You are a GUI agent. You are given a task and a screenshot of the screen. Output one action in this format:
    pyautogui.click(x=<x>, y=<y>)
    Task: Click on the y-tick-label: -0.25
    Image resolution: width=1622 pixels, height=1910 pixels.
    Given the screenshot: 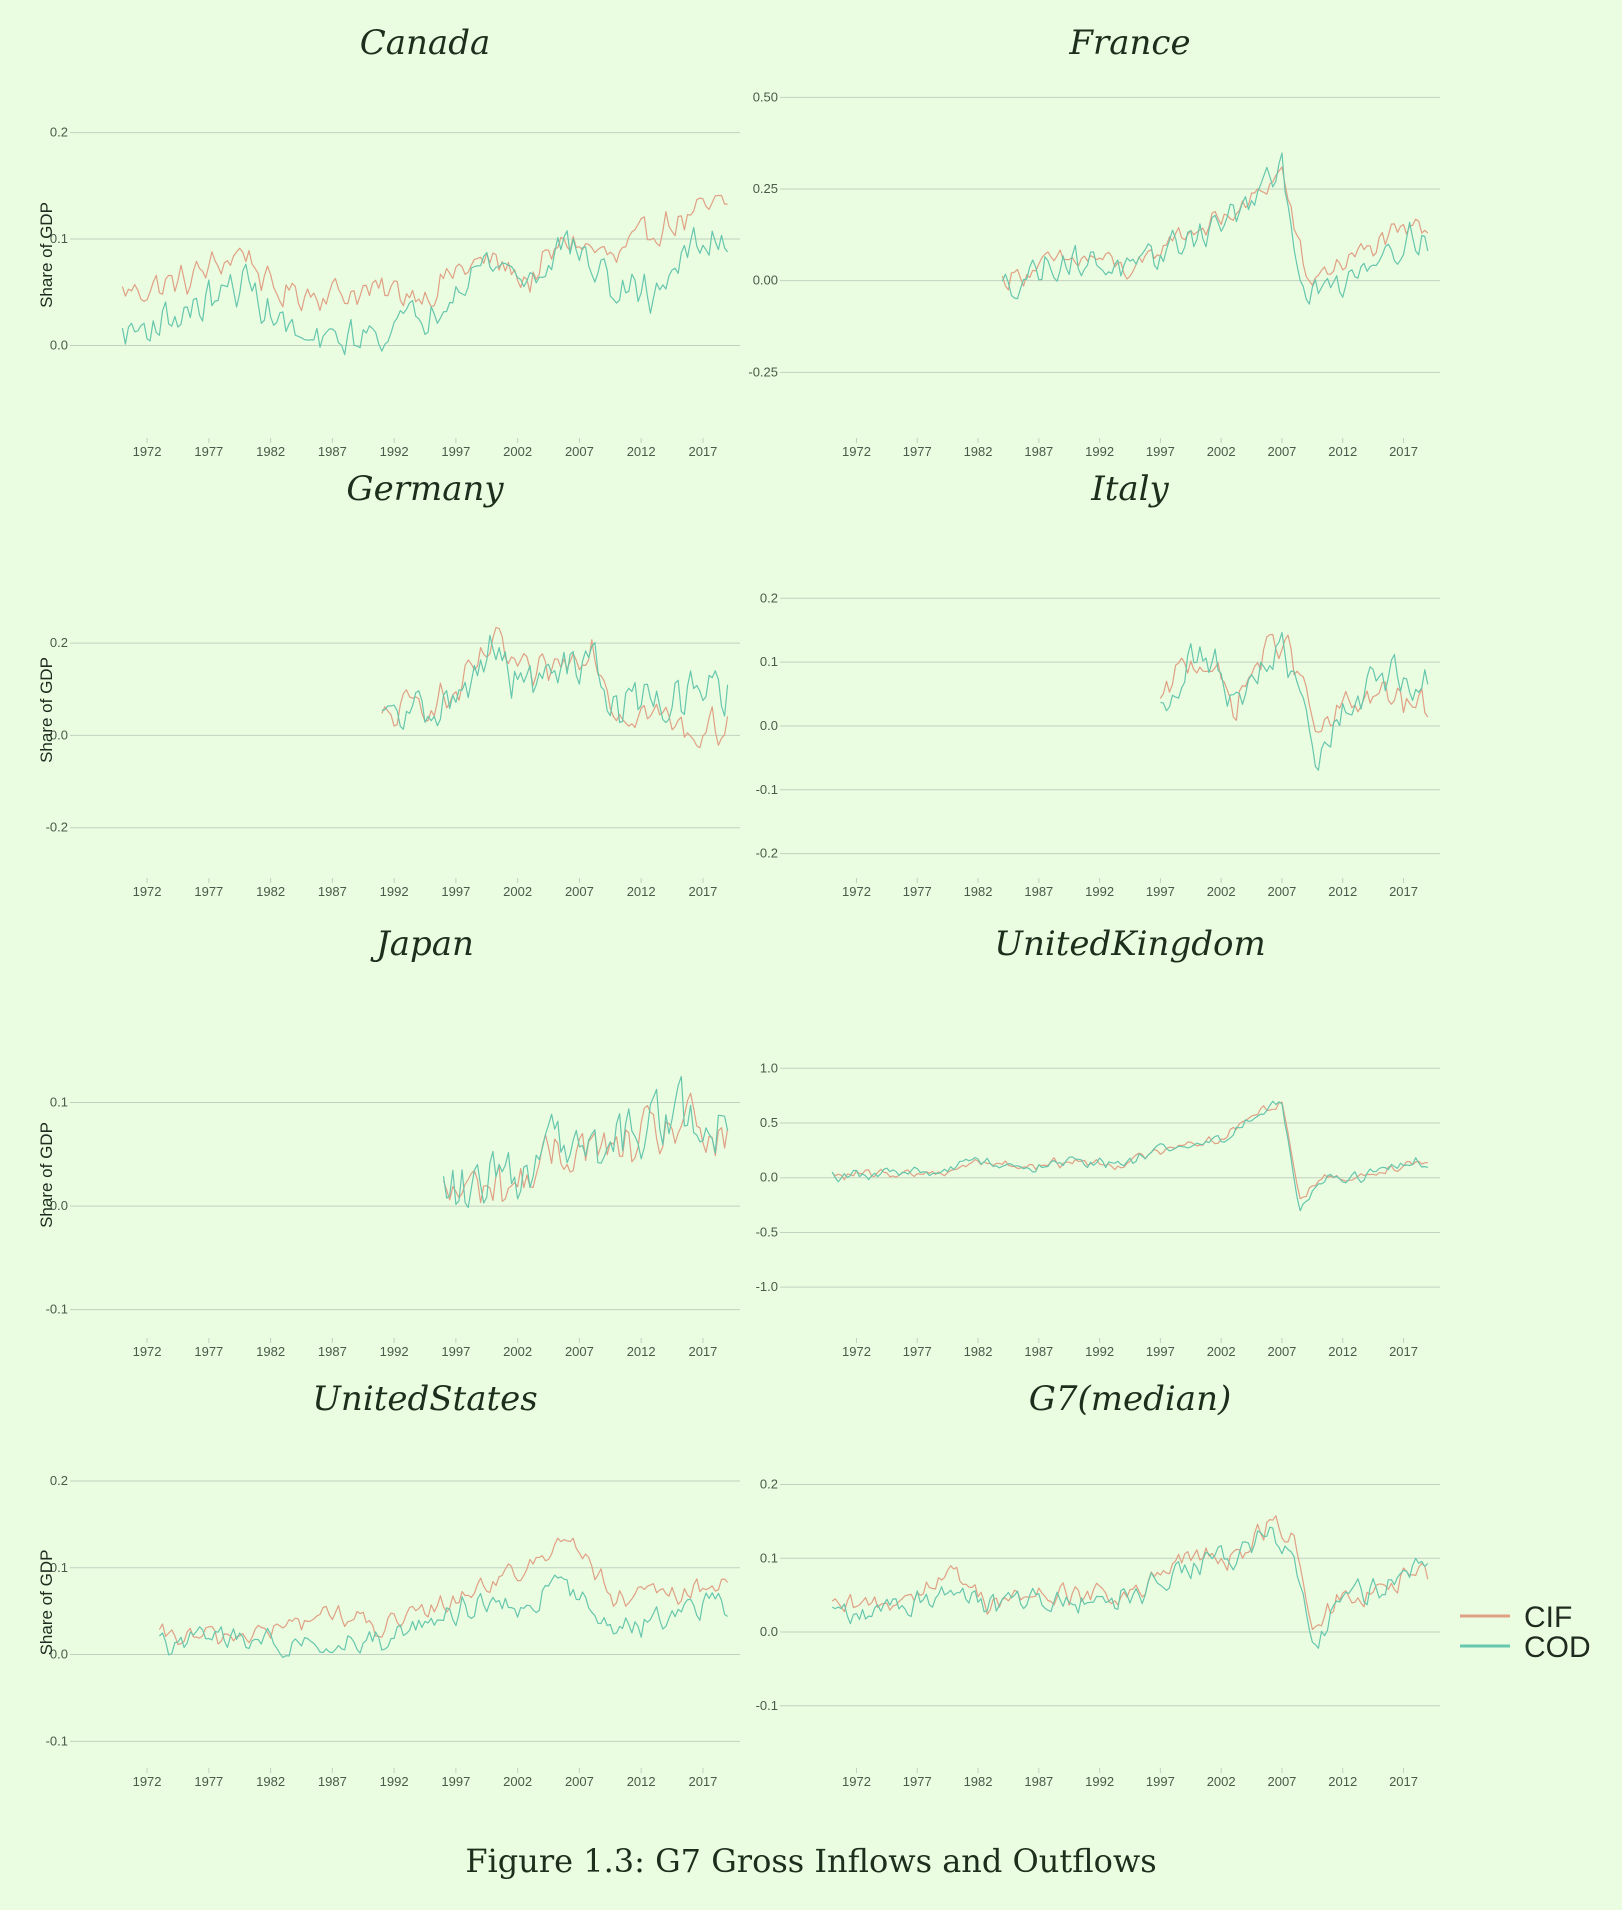 What is the action you would take?
    pyautogui.click(x=763, y=371)
    